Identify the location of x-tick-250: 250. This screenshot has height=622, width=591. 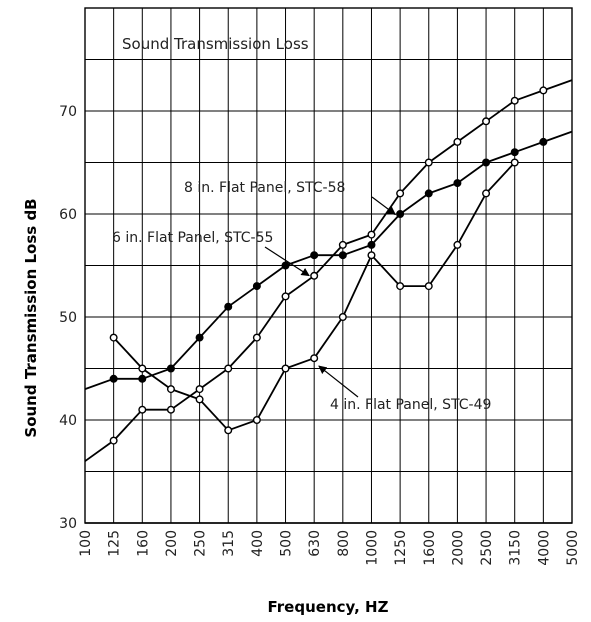
(201, 543).